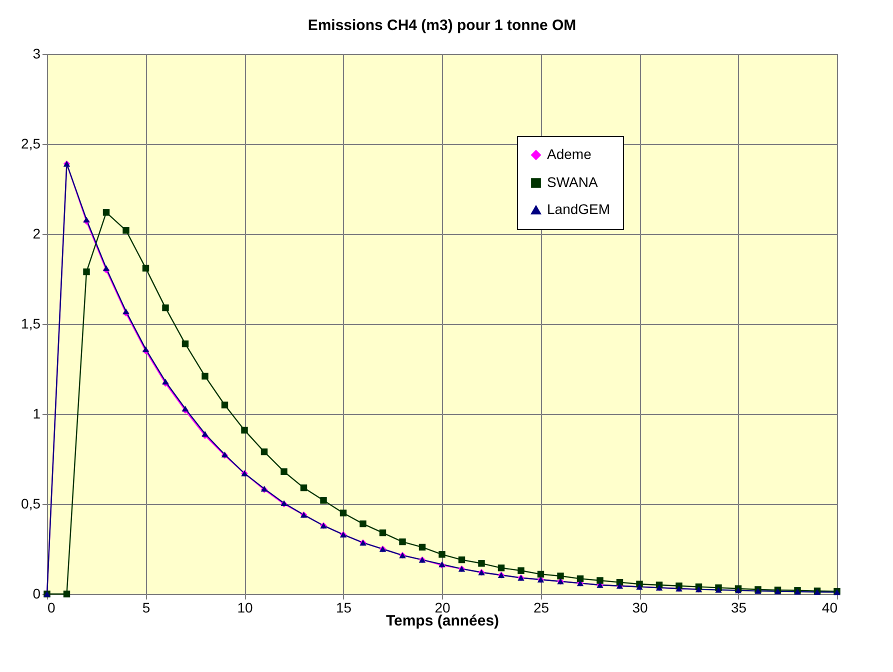  What do you see at coordinates (640, 608) in the screenshot?
I see `x-tick-label: 30` at bounding box center [640, 608].